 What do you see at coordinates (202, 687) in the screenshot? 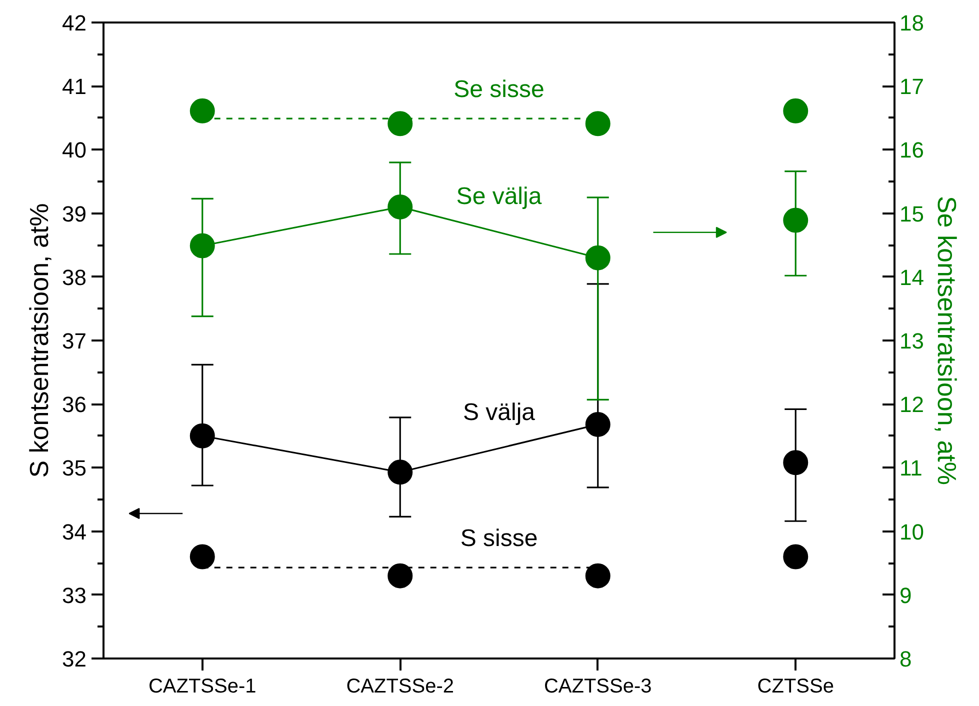
I see `x-tick-label: CAZTSSe-1` at bounding box center [202, 687].